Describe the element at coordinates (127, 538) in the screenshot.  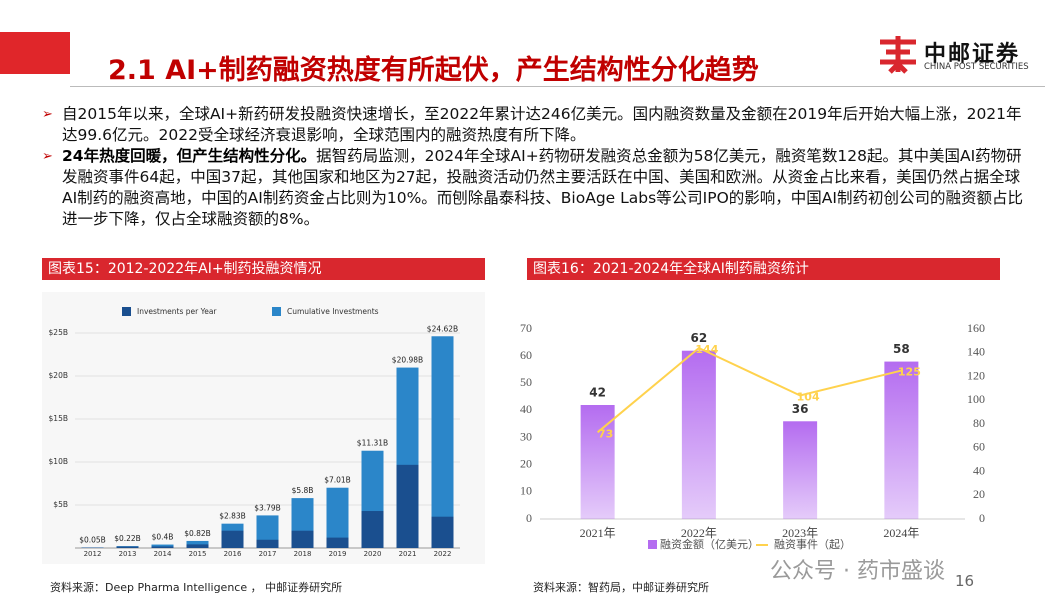
I see `value-label: $0.22B` at that location.